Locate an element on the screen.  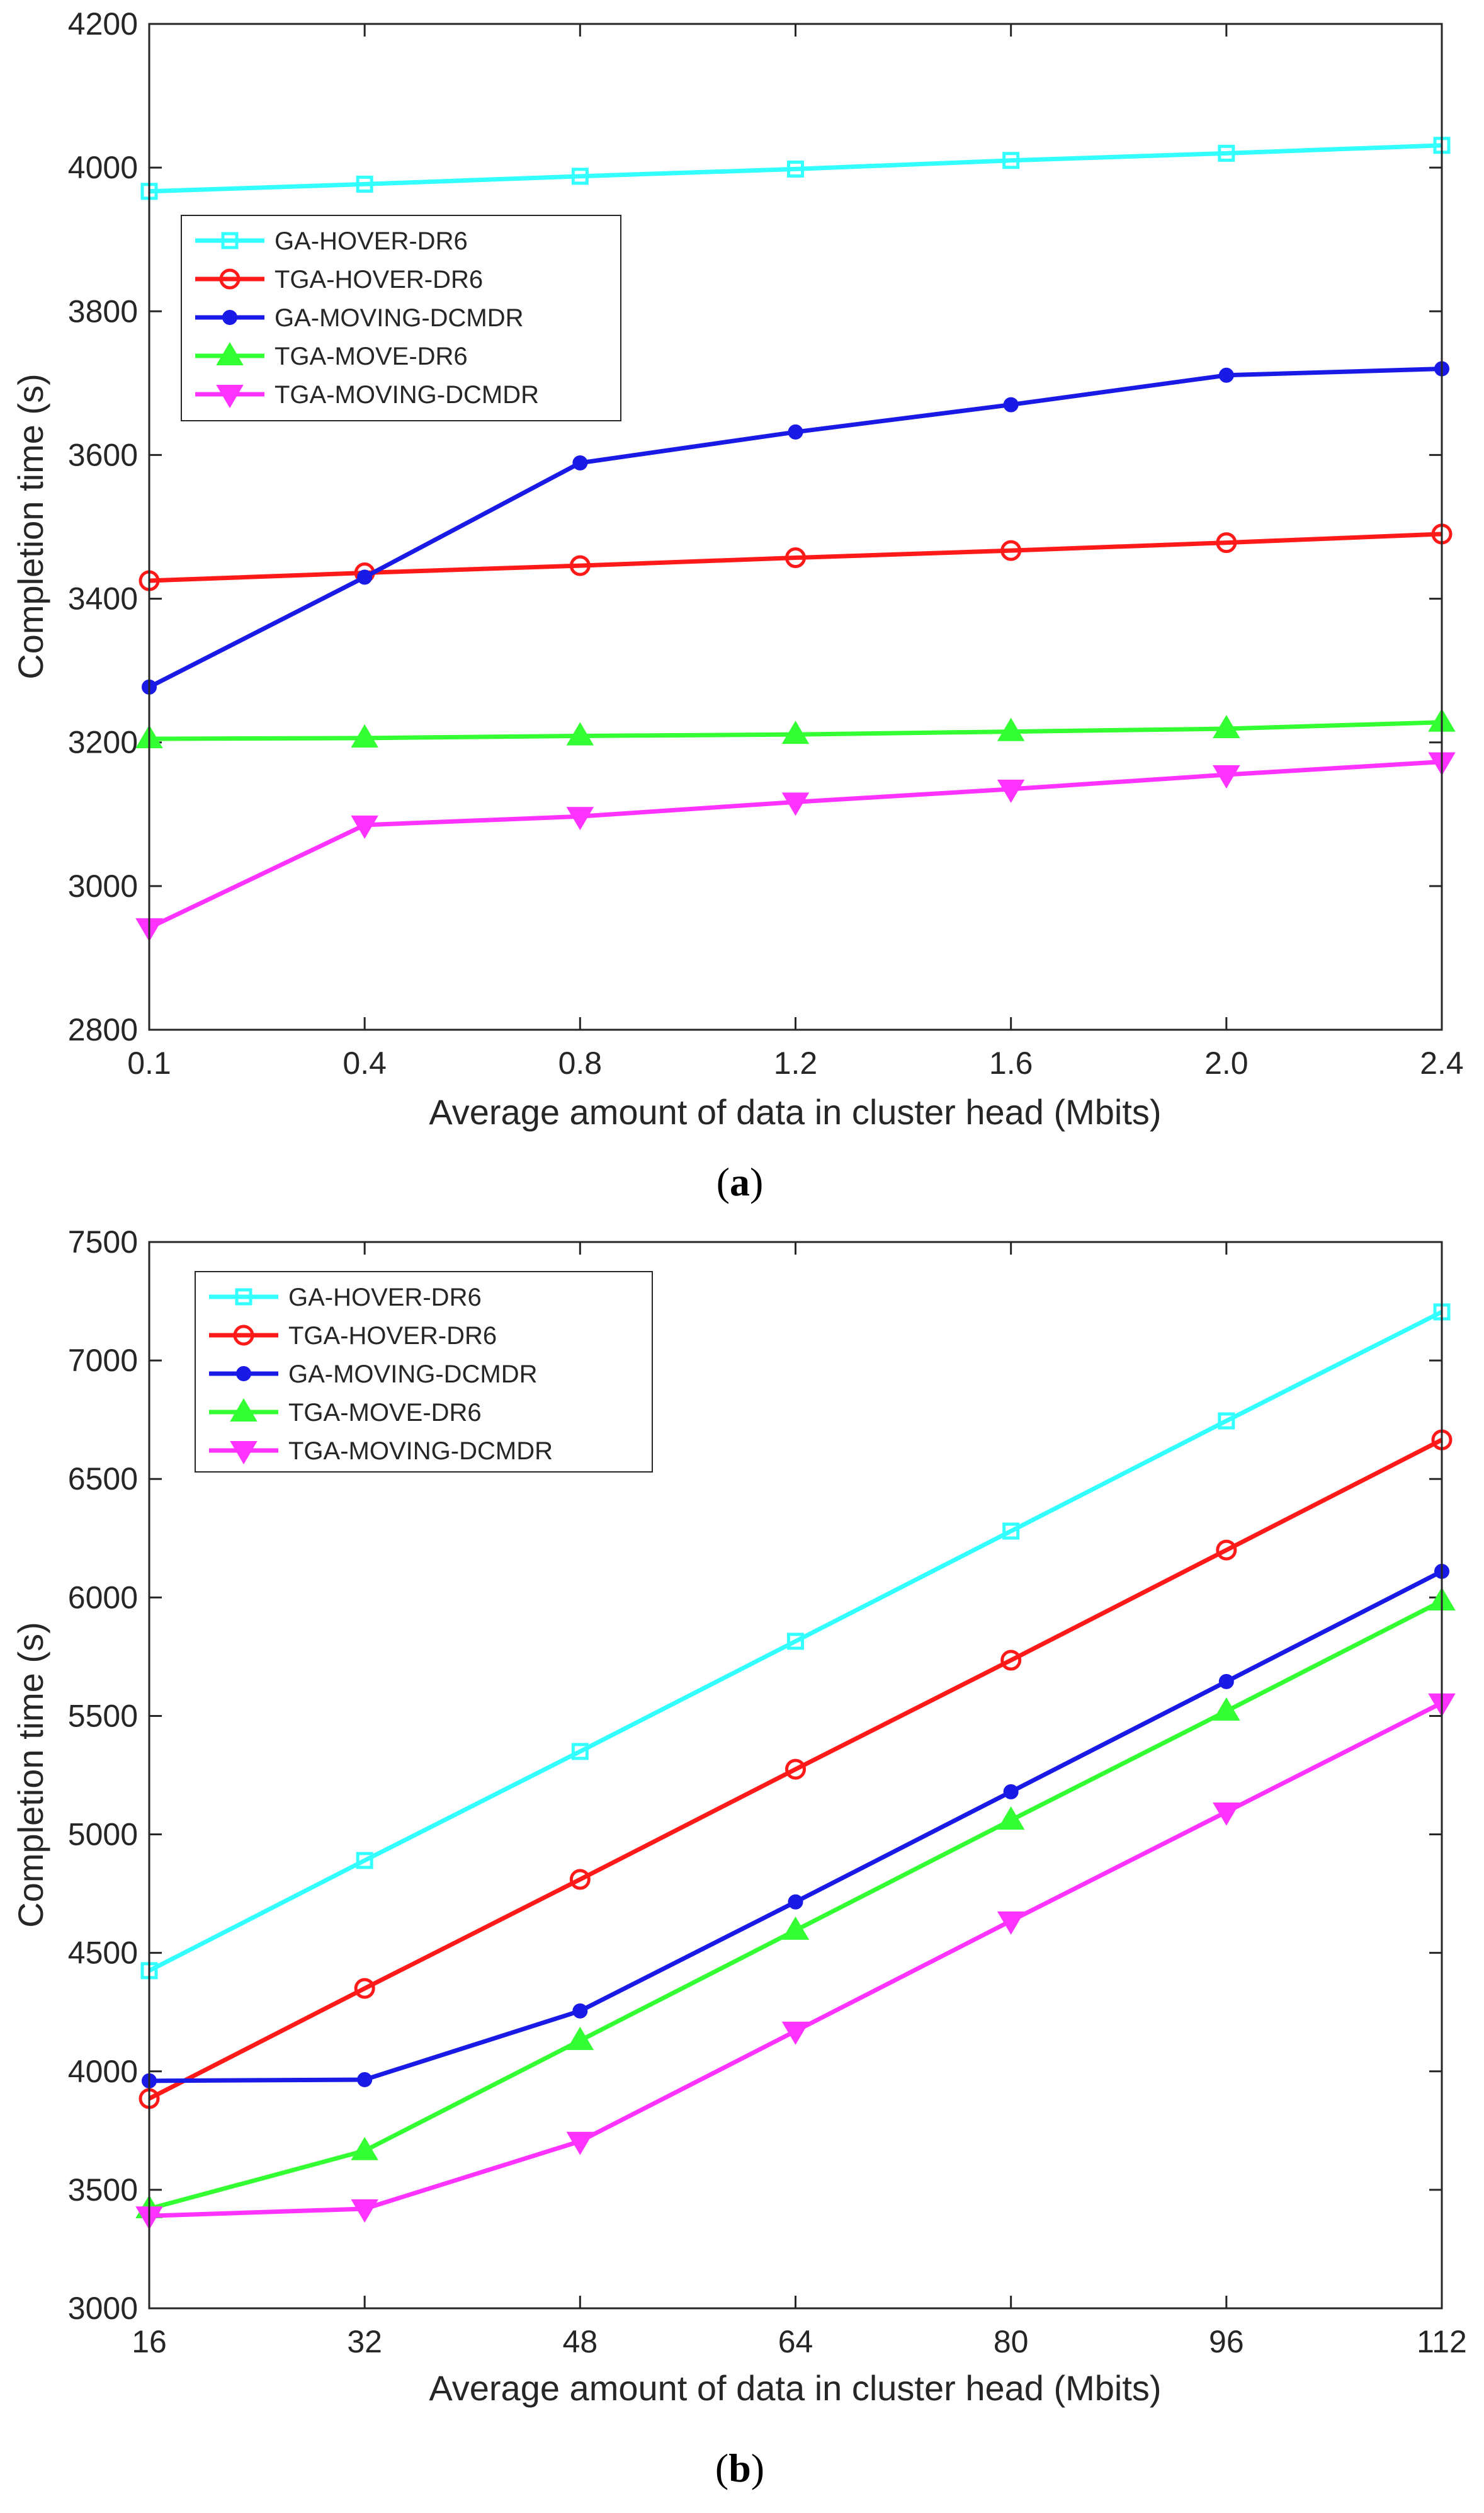
legend-label-a-3: TGA-MOVE-DR6 is located at coordinates (372, 356).